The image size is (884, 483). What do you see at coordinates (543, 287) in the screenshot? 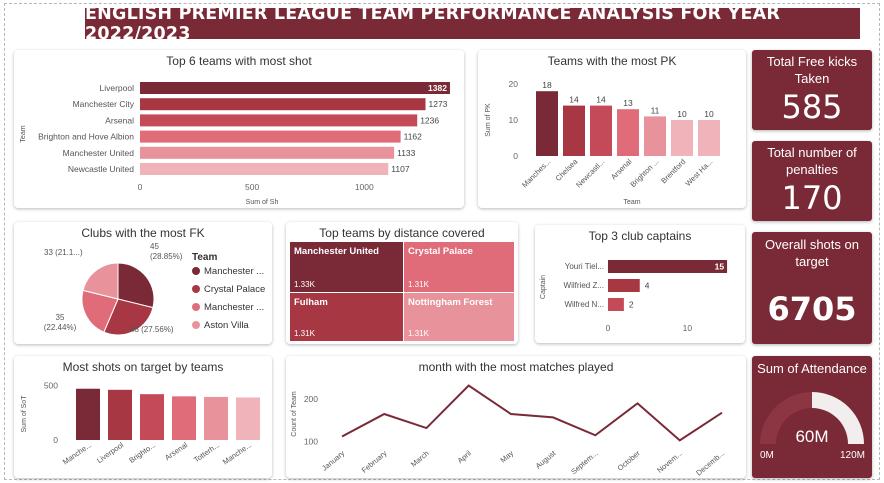
I see `y-axis-label: Captain` at bounding box center [543, 287].